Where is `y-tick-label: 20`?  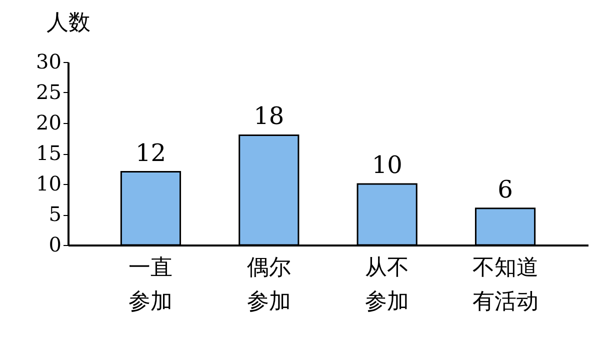
y-tick-label: 20 is located at coordinates (49, 122).